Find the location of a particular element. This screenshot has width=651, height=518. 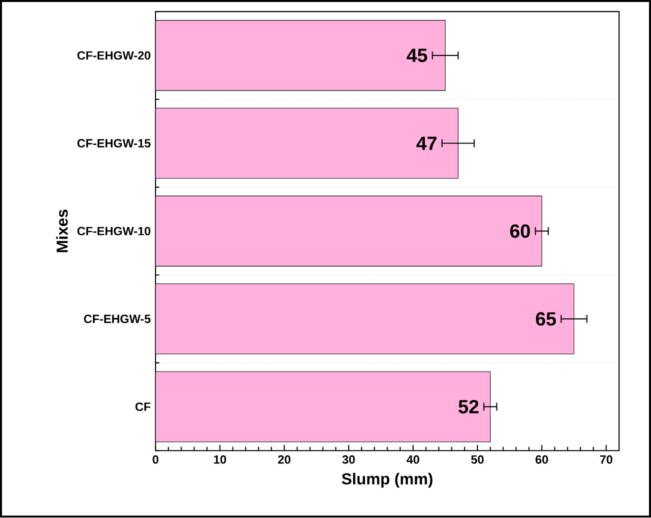

x-tick-label: 10 is located at coordinates (220, 460).